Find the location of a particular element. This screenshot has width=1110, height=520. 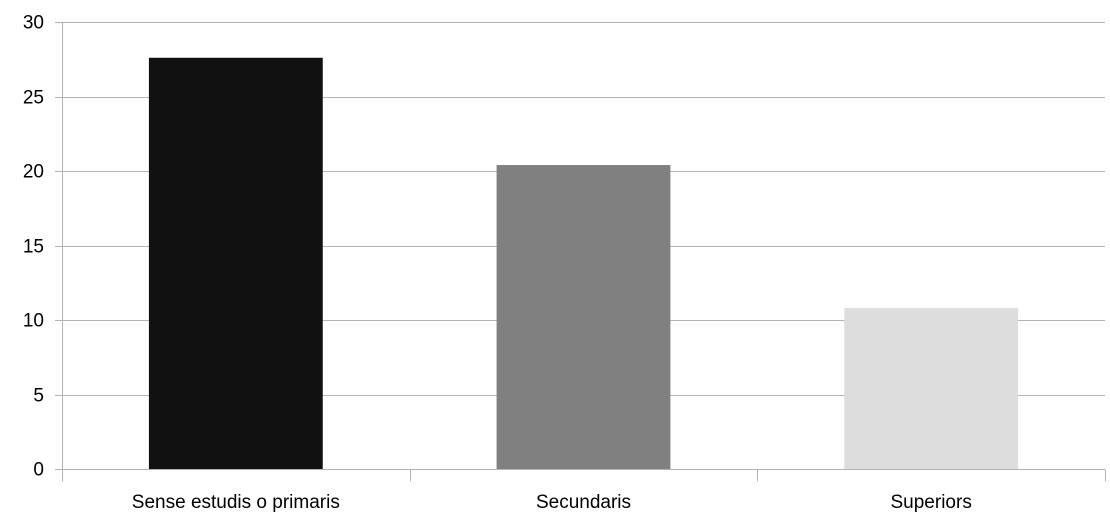

x-tick-label: Superiors is located at coordinates (931, 502).